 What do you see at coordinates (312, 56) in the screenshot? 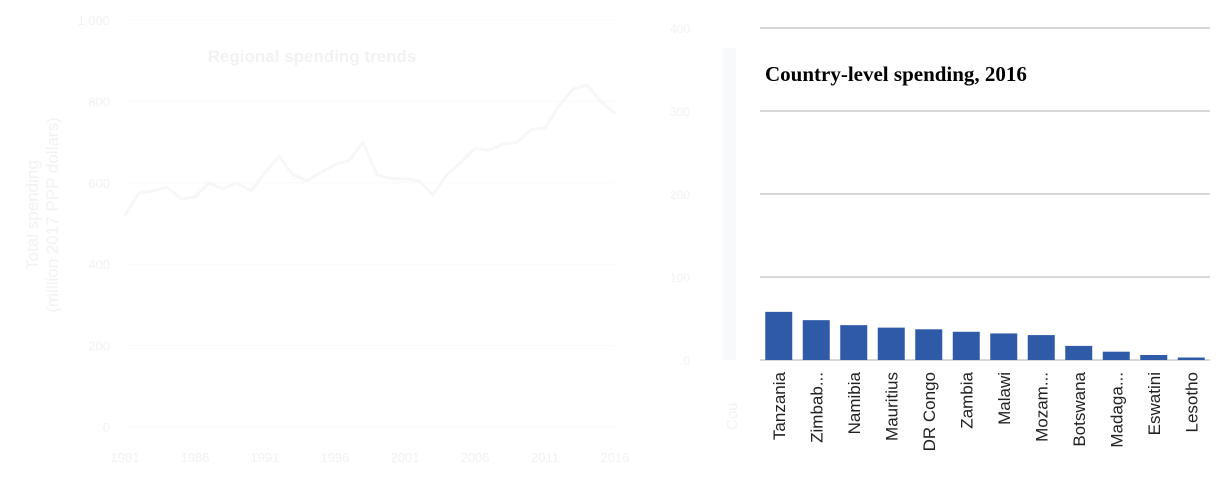
I see `line-chart-title: Regional spending trends` at bounding box center [312, 56].